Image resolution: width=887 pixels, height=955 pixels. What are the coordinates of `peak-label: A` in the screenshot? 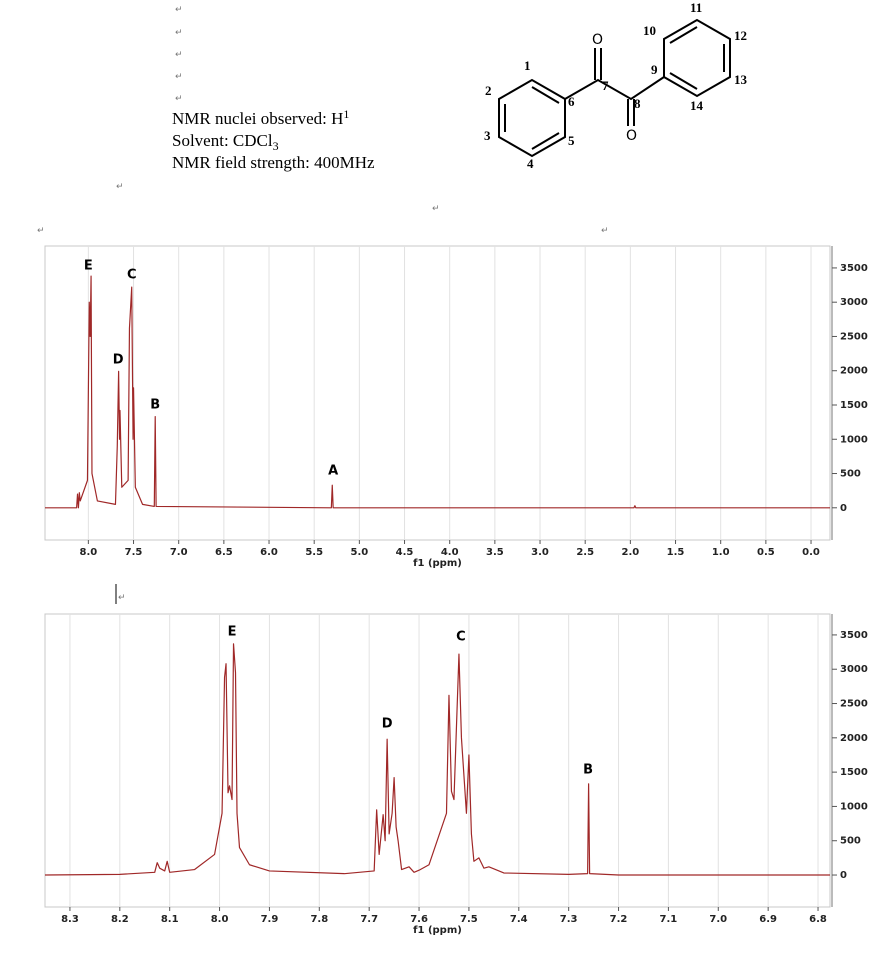 It's located at (333, 470).